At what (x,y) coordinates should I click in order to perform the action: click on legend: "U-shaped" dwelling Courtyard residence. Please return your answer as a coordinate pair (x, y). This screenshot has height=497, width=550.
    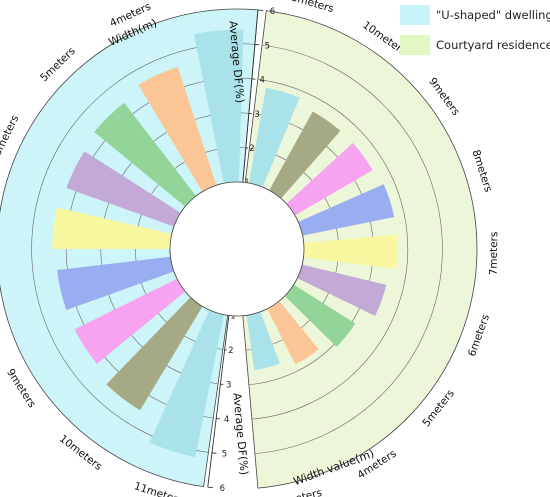
    Looking at the image, I should click on (475, 32).